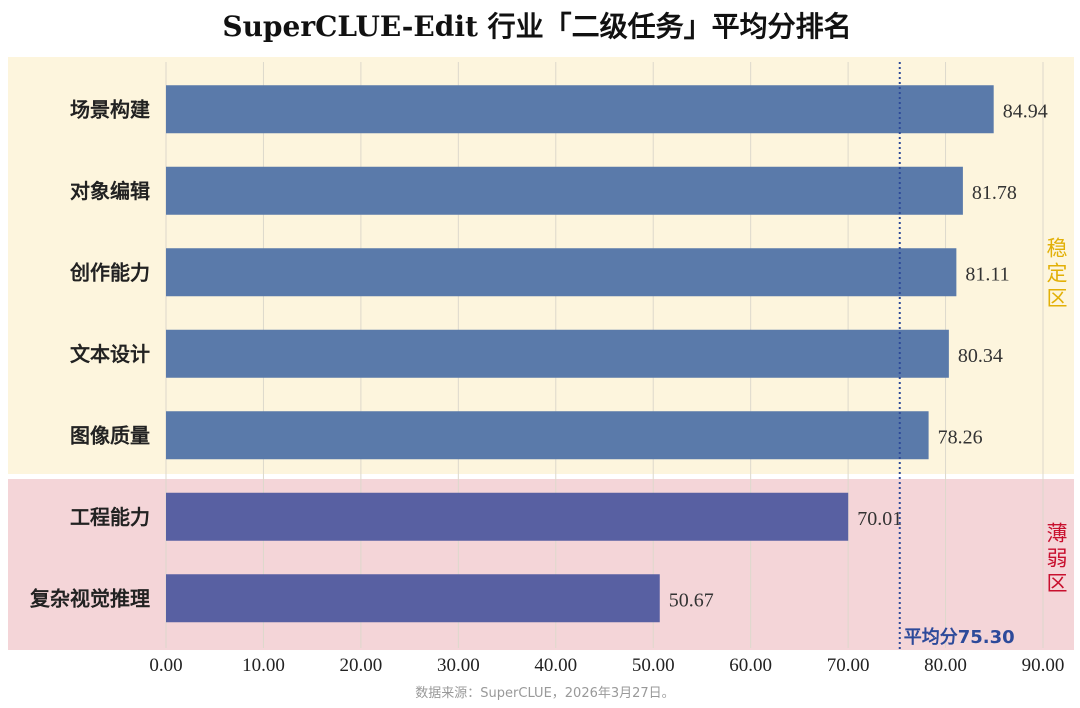 This screenshot has height=708, width=1080. What do you see at coordinates (994, 193) in the screenshot?
I see `value-label-2: 81.78` at bounding box center [994, 193].